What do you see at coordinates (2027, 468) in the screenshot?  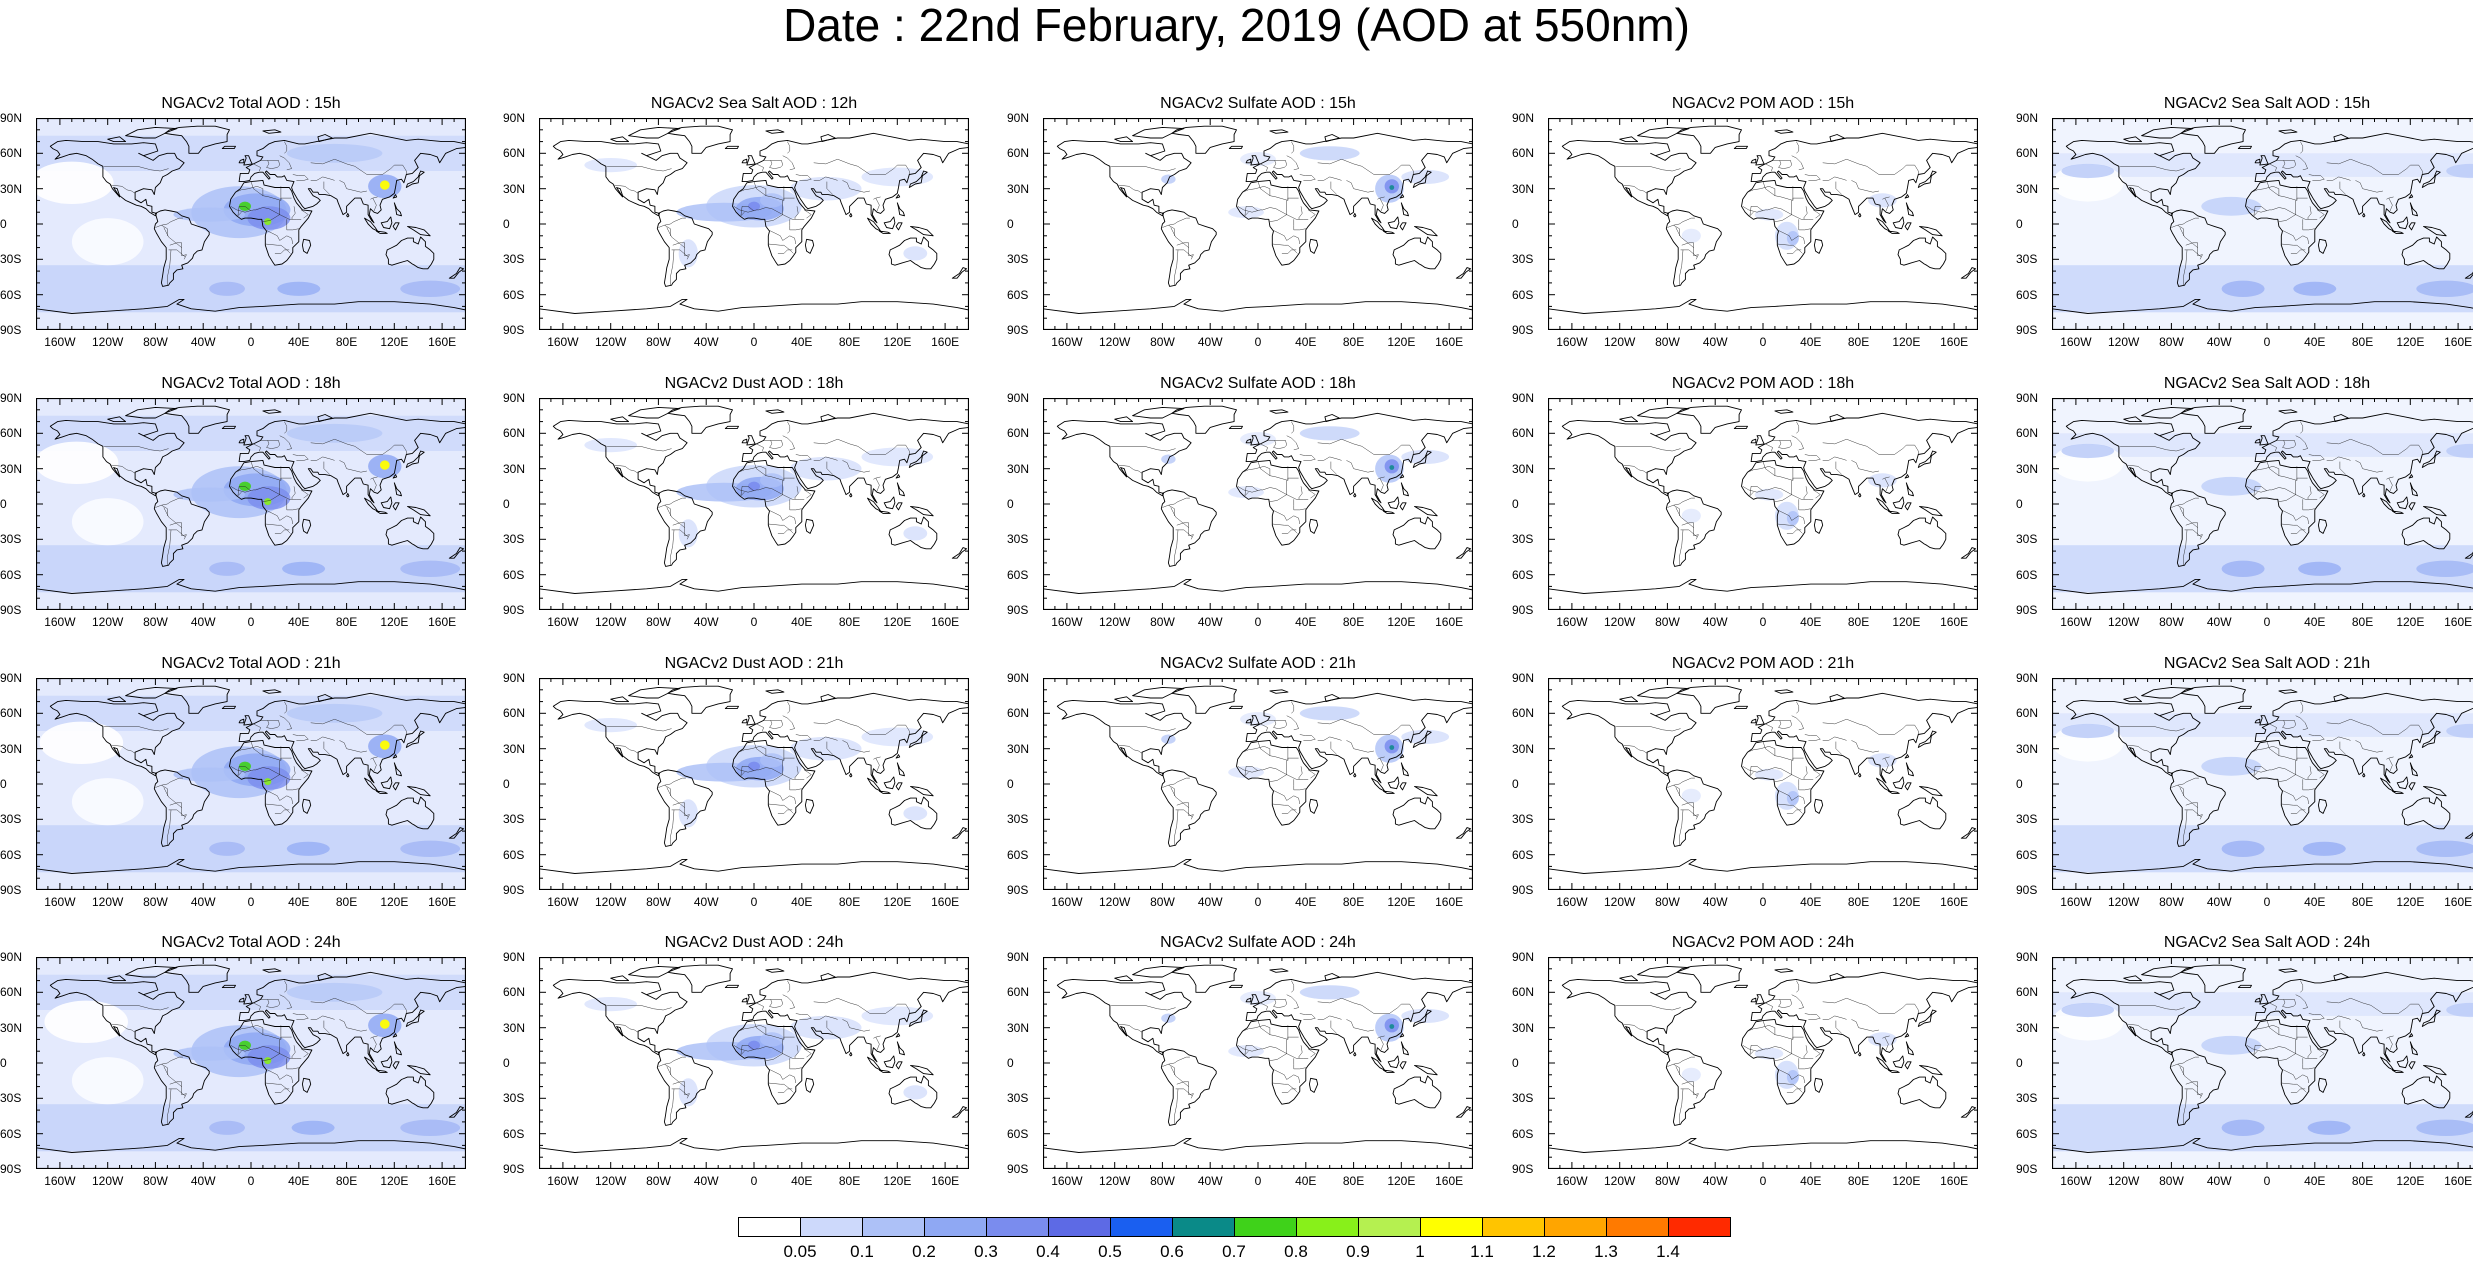 I see `lat-tick-label: 30N` at bounding box center [2027, 468].